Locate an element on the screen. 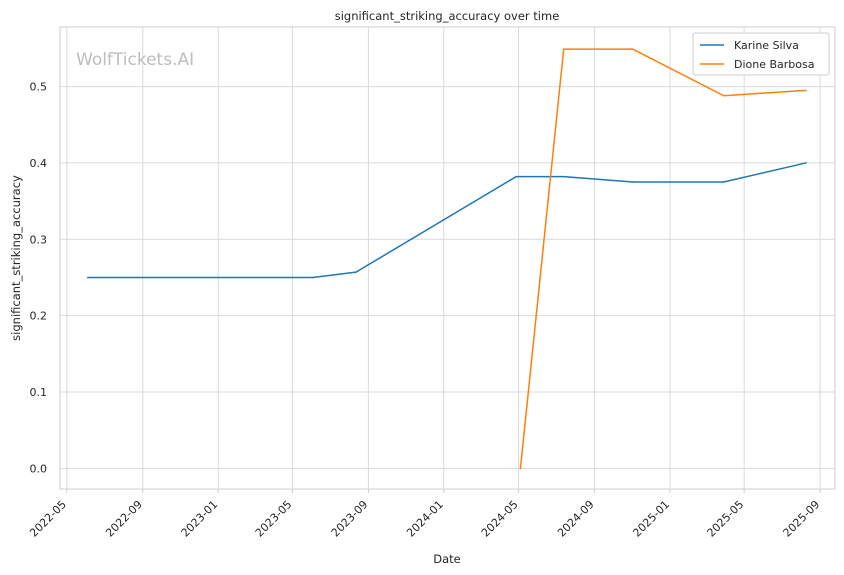 The height and width of the screenshot is (575, 844). x-tick-label: 2024-09 is located at coordinates (576, 519).